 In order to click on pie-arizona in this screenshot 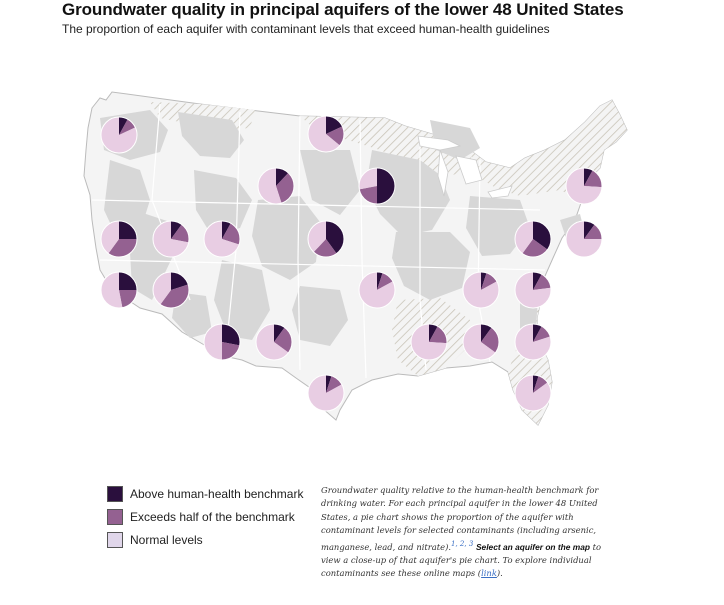, I will do `click(222, 342)`.